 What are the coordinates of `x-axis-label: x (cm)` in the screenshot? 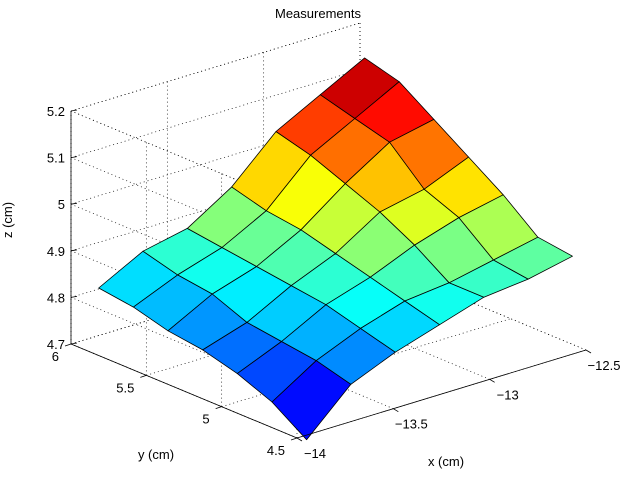 It's located at (446, 461).